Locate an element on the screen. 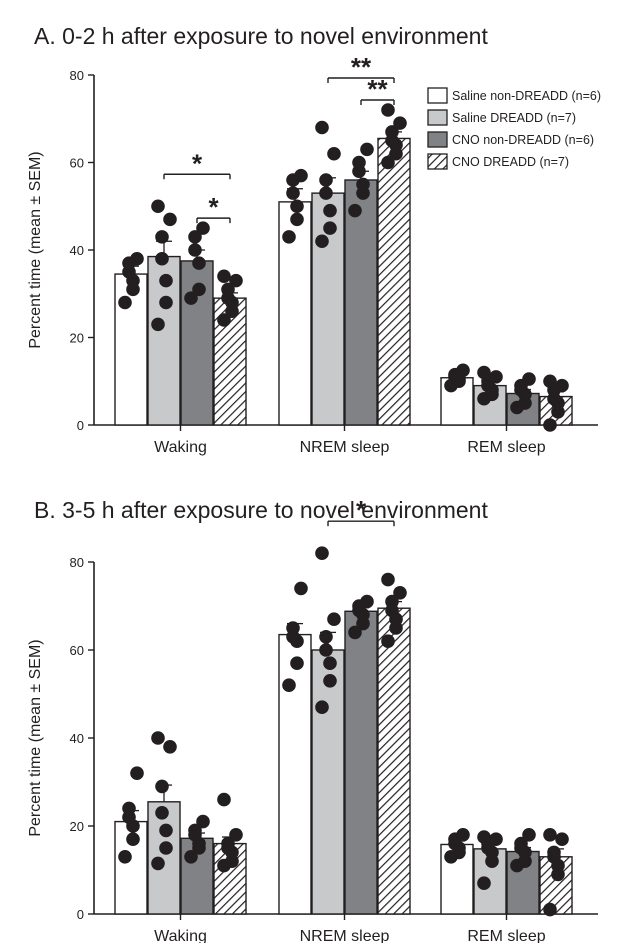 This screenshot has height=943, width=640. panel-a-ytick: 0 is located at coordinates (80, 425).